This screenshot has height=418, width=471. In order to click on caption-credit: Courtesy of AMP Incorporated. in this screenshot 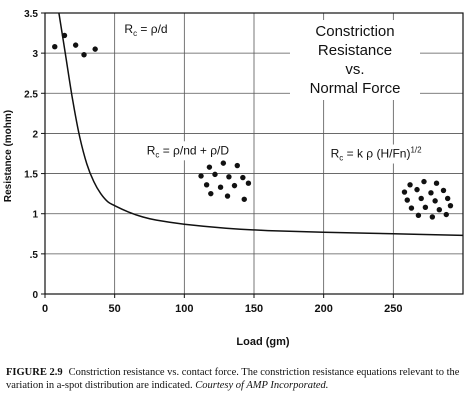, I will do `click(262, 385)`.